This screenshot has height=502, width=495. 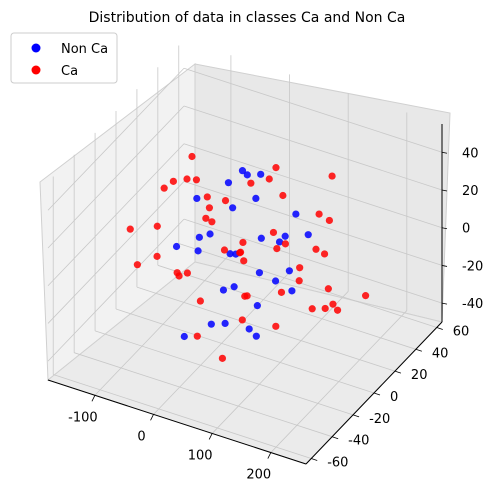 I want to click on z-tick-label: -40, so click(x=472, y=304).